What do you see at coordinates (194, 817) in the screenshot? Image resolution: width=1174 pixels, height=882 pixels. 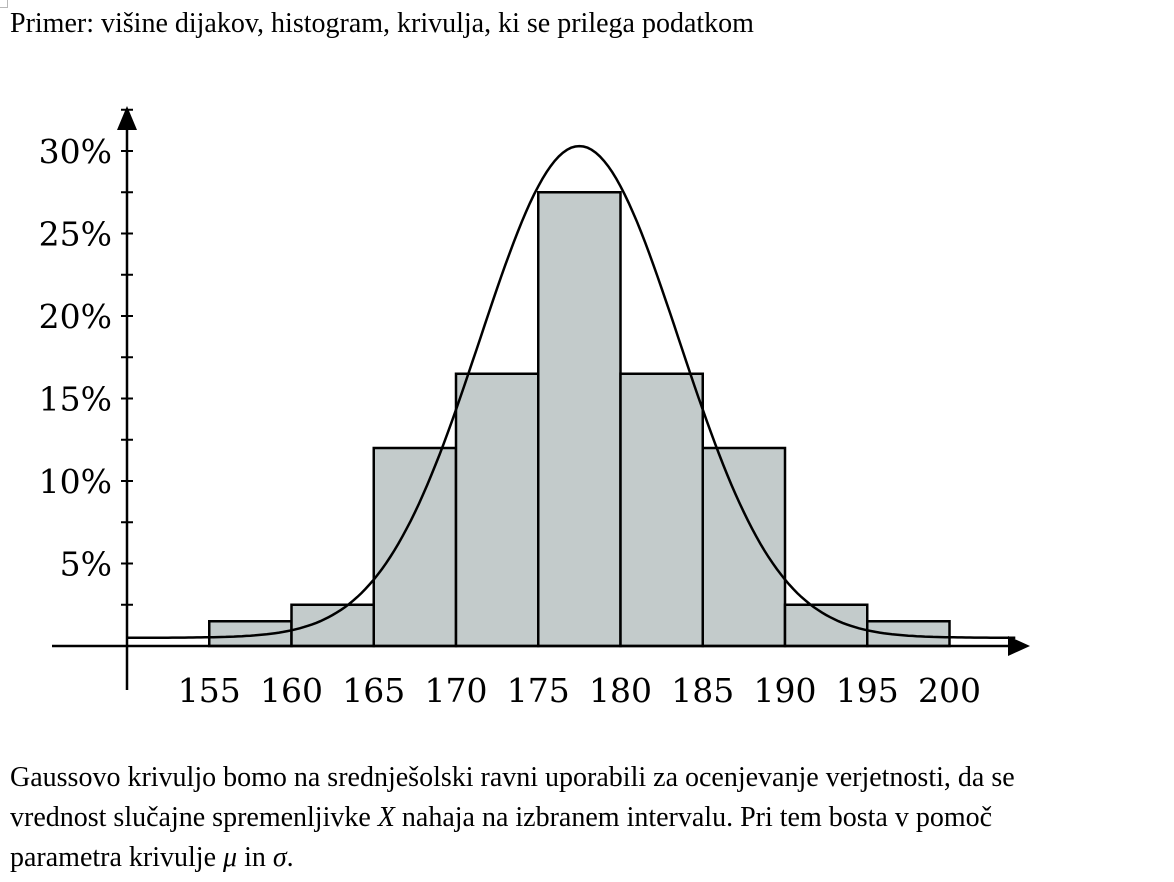 I see `paragraph-text: vrednost slučajne spremenljivke` at bounding box center [194, 817].